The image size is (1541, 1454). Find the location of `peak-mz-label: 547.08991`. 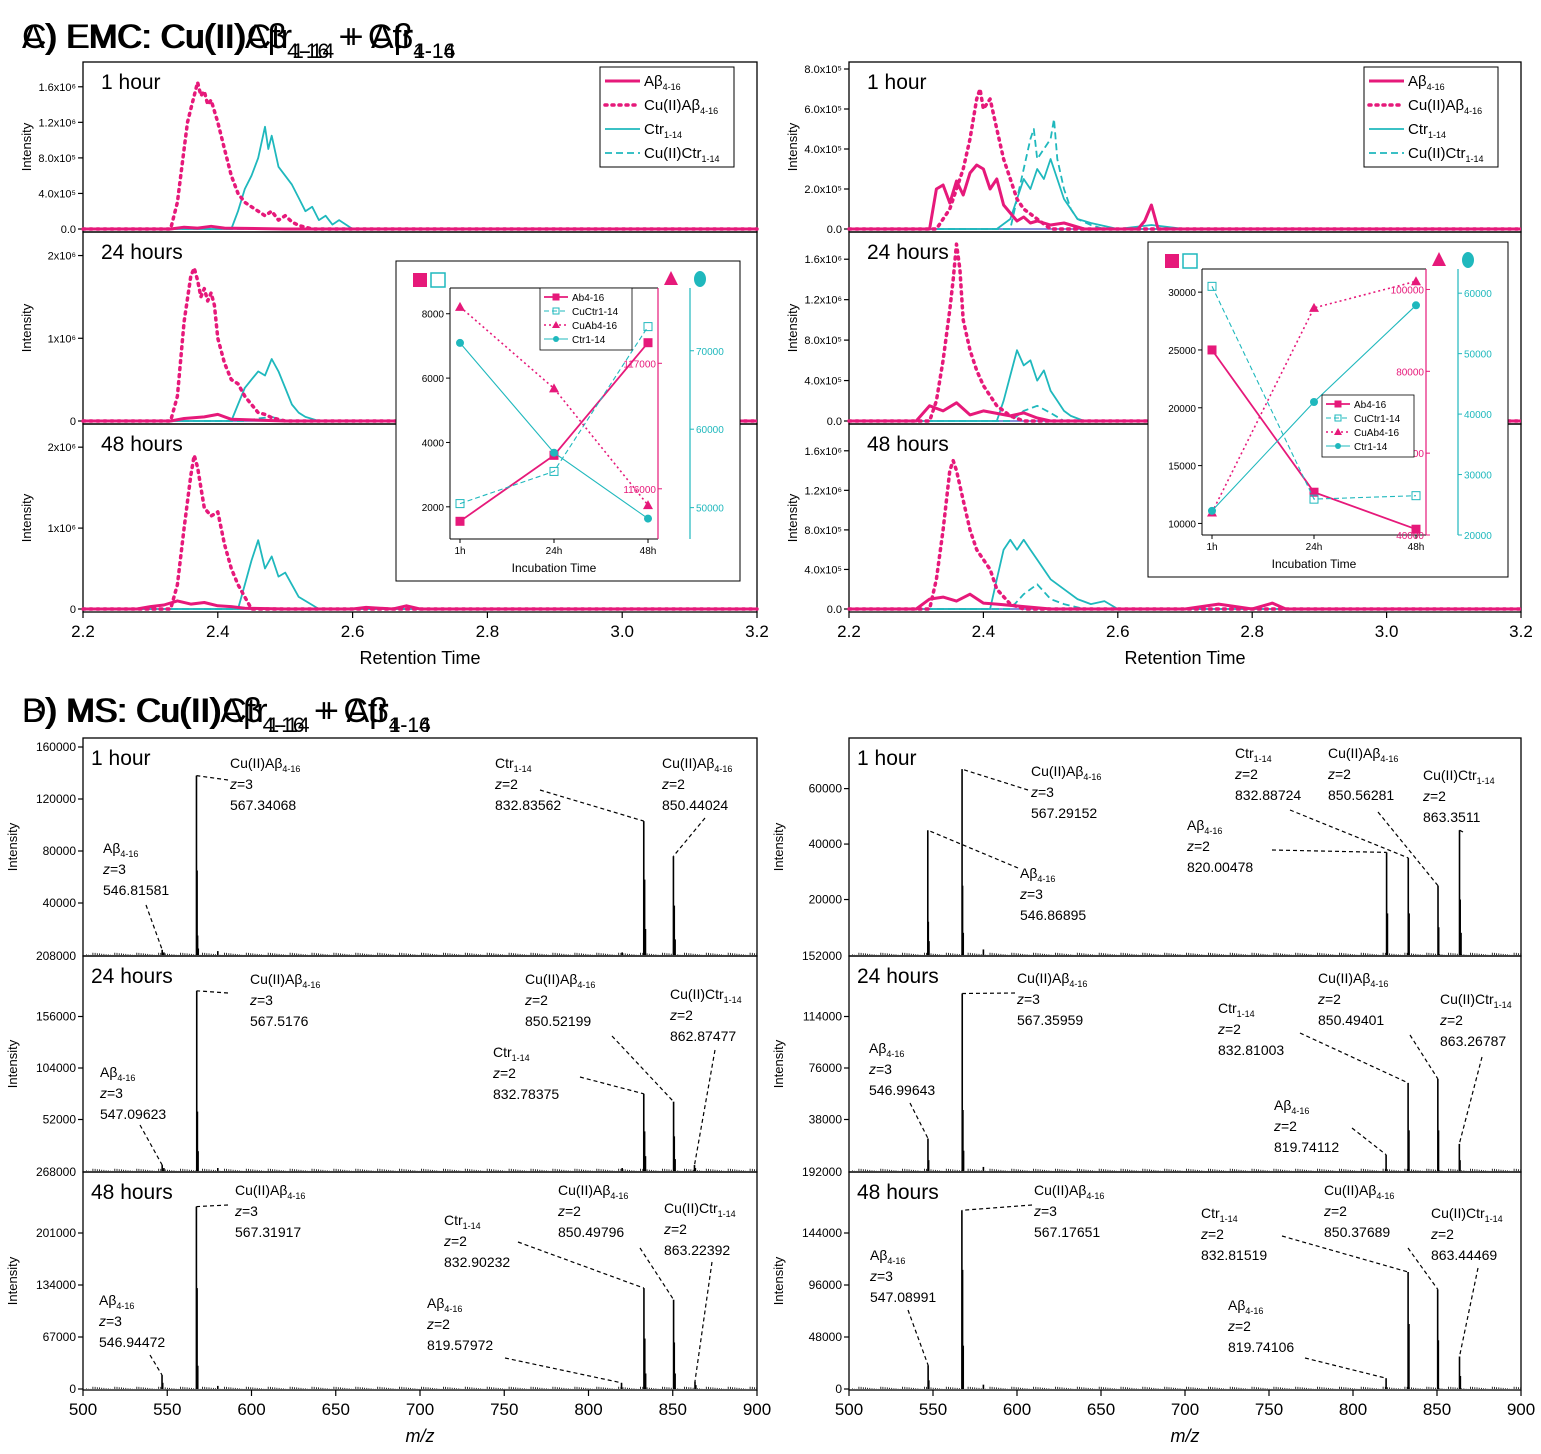

peak-mz-label: 547.08991 is located at coordinates (903, 1297).